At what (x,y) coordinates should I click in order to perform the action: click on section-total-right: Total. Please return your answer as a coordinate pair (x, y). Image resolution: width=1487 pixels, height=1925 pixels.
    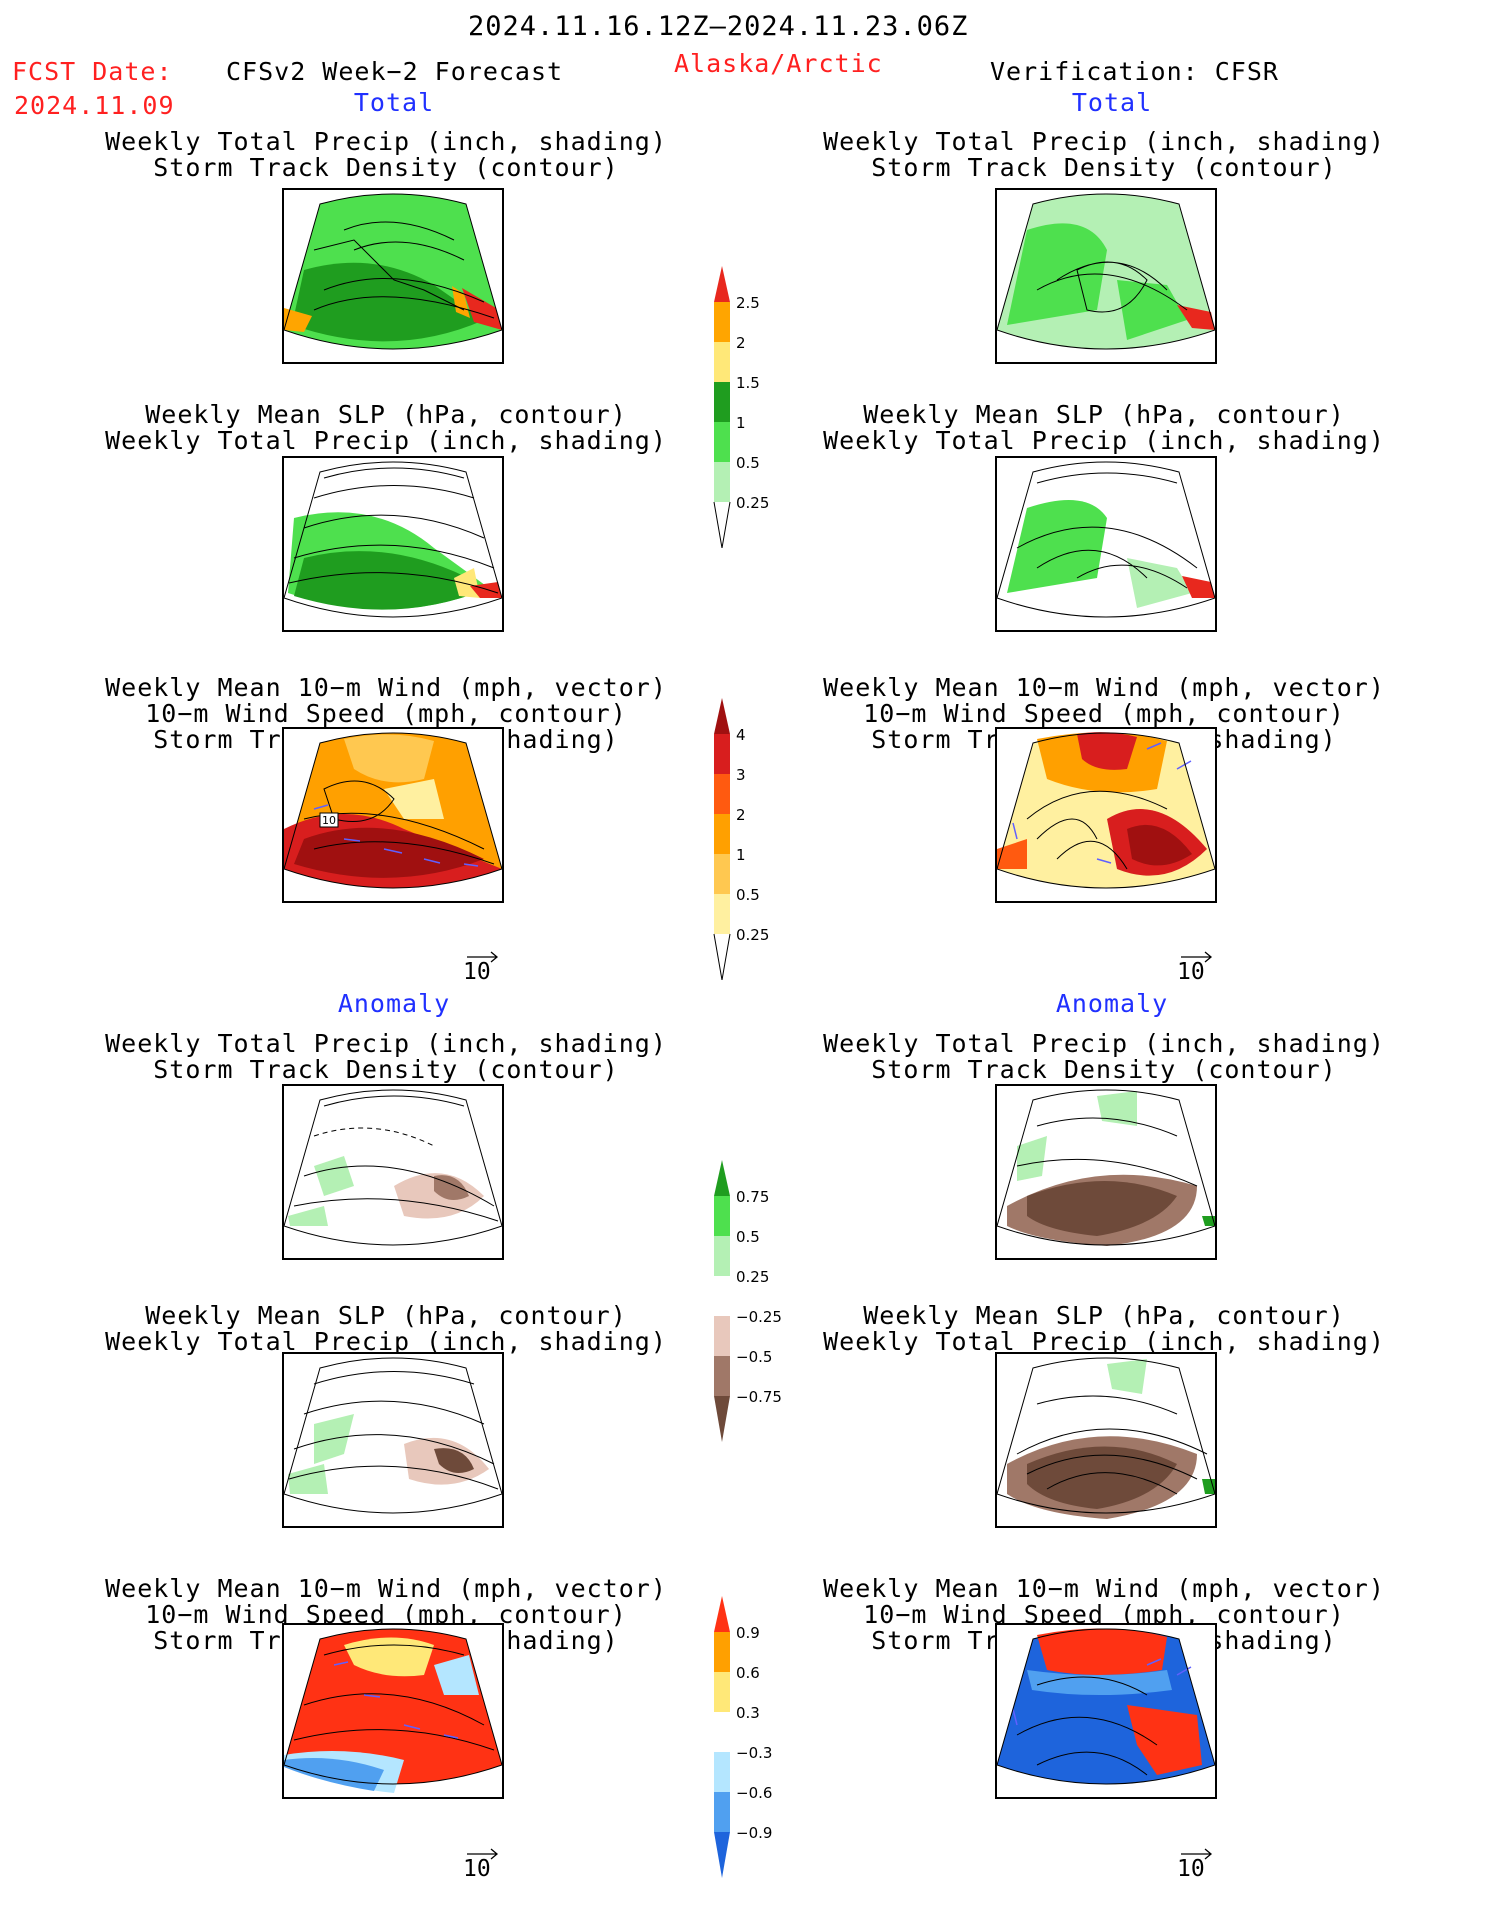
    Looking at the image, I should click on (1112, 102).